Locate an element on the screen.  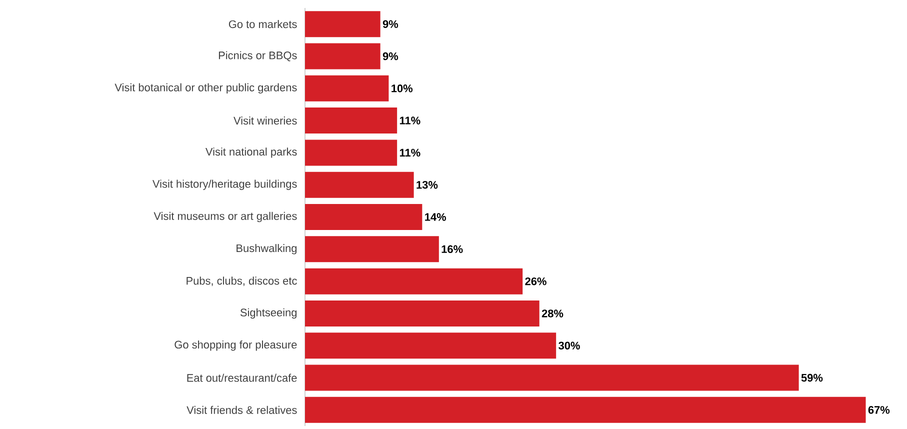
y-tick-label: Eat out/restaurant/cafe is located at coordinates (242, 378).